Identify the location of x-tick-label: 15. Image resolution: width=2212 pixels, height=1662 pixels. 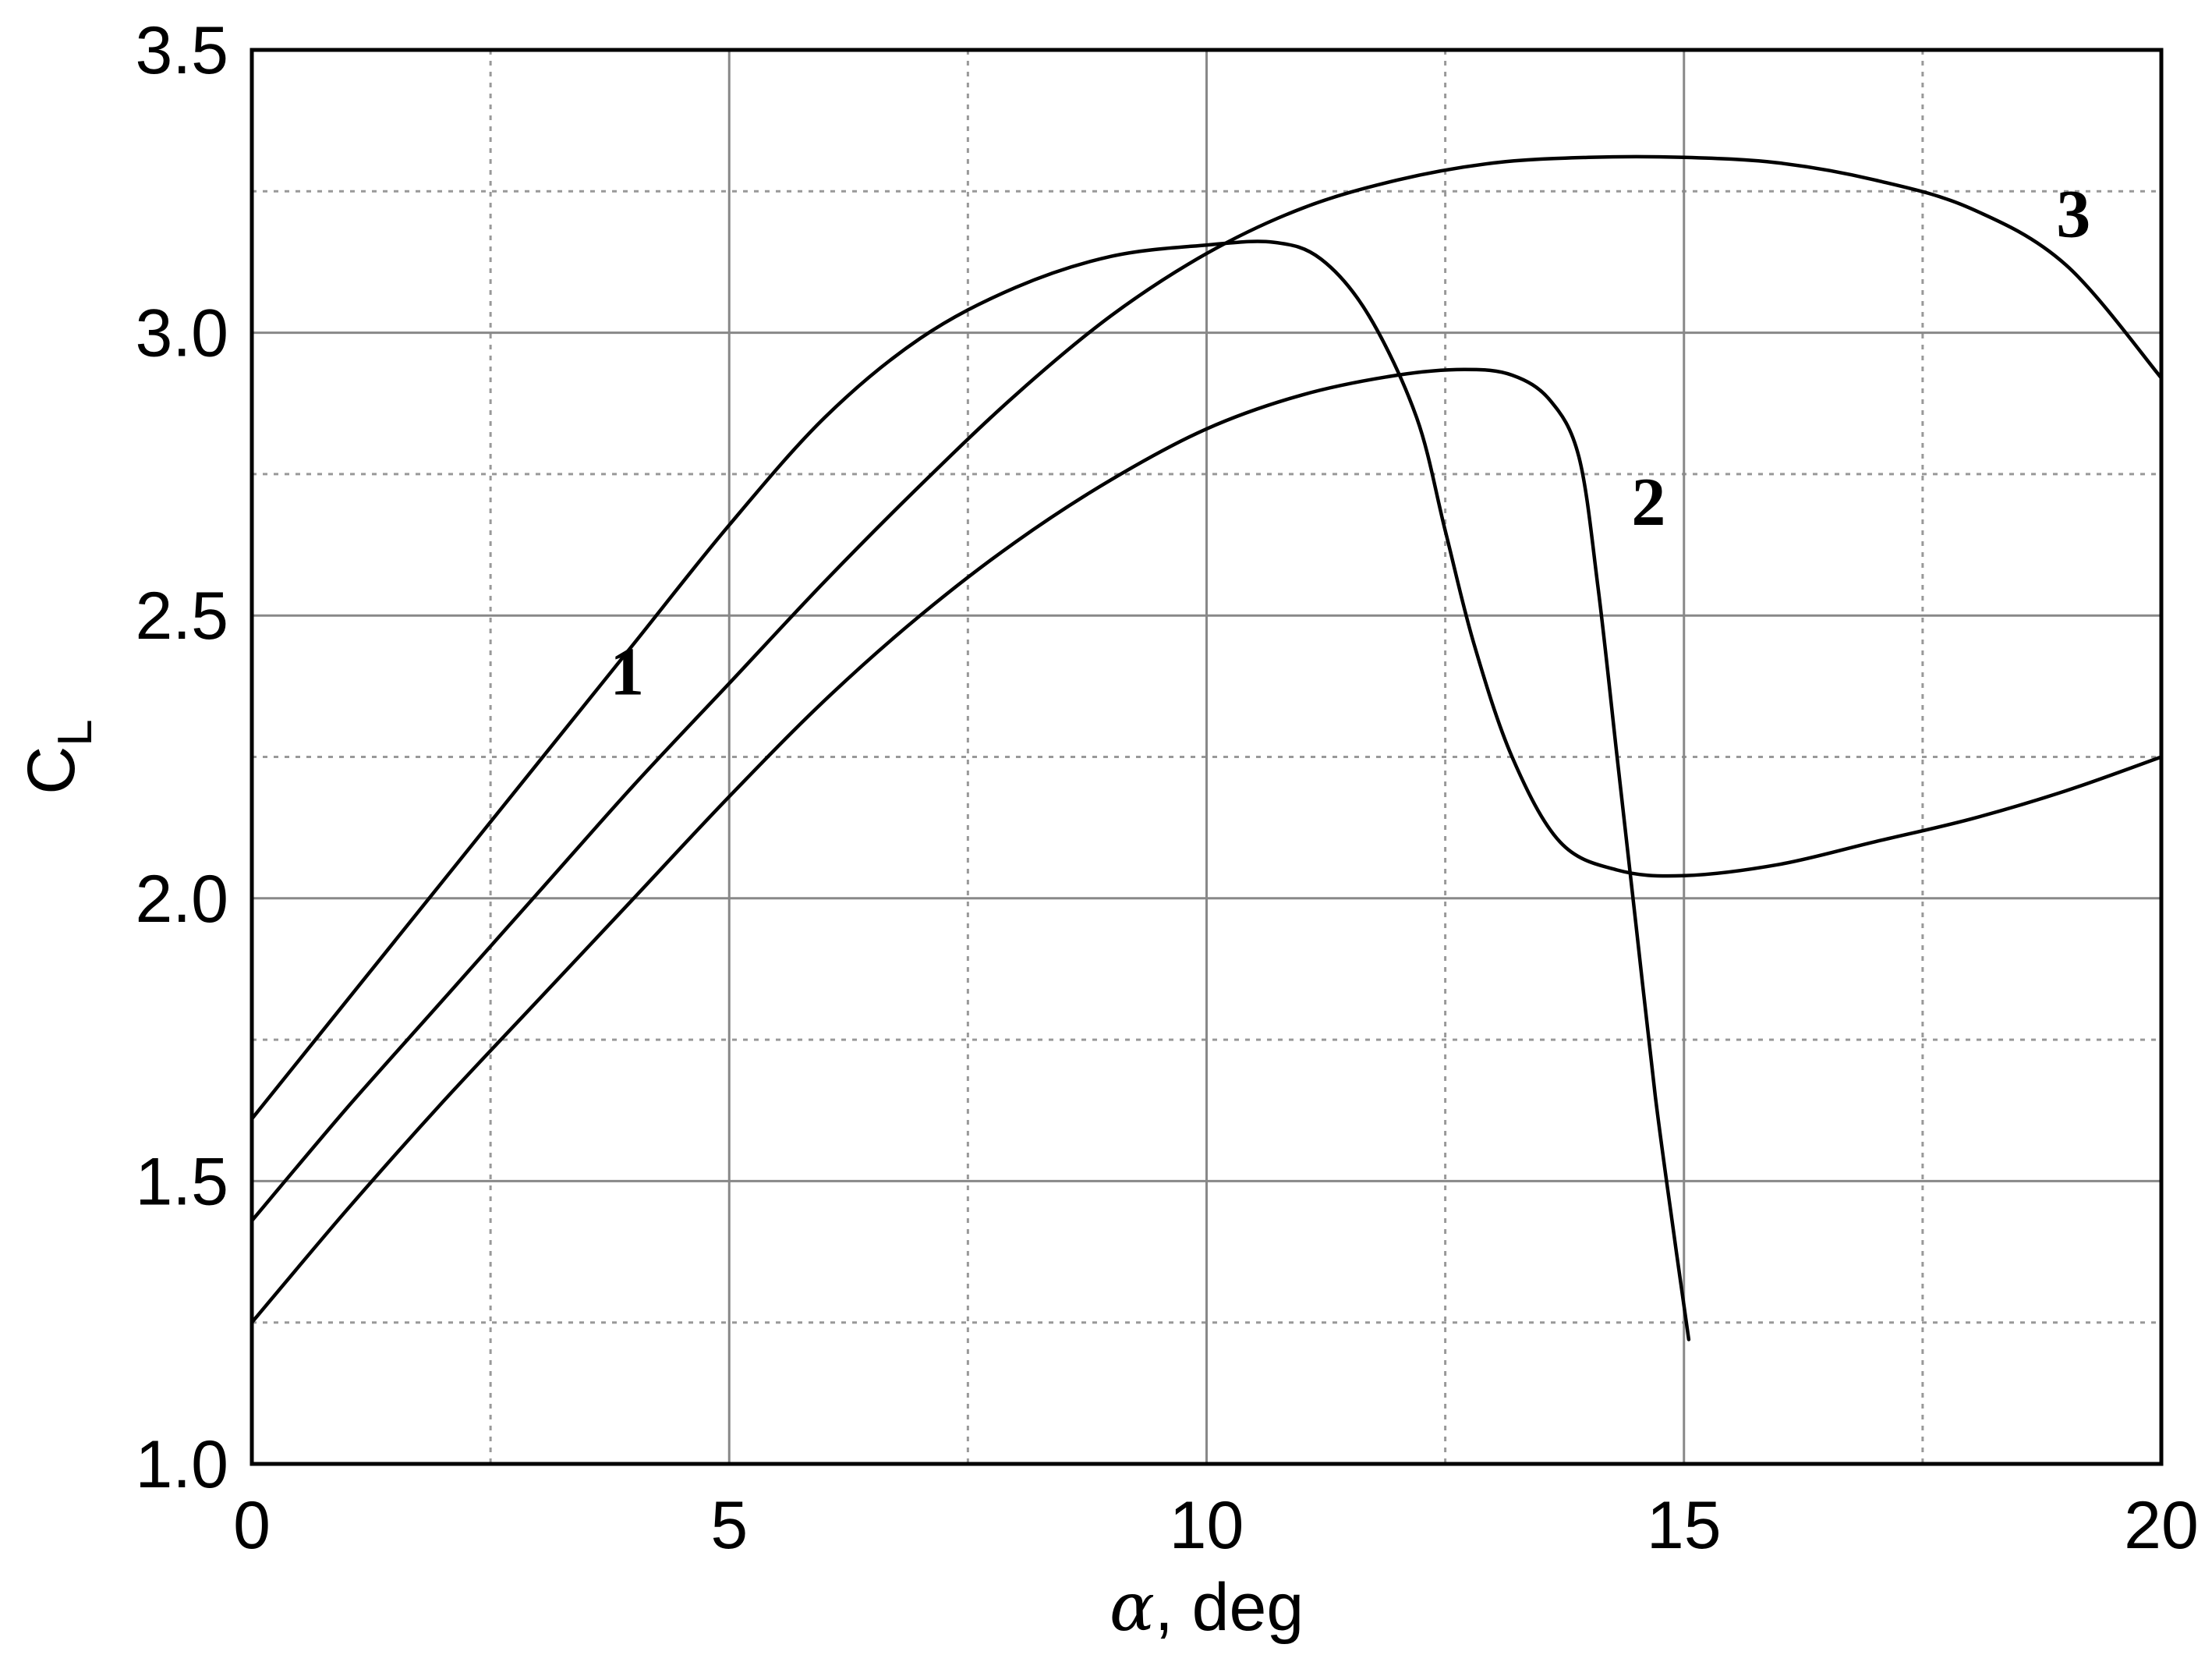
(1685, 1525).